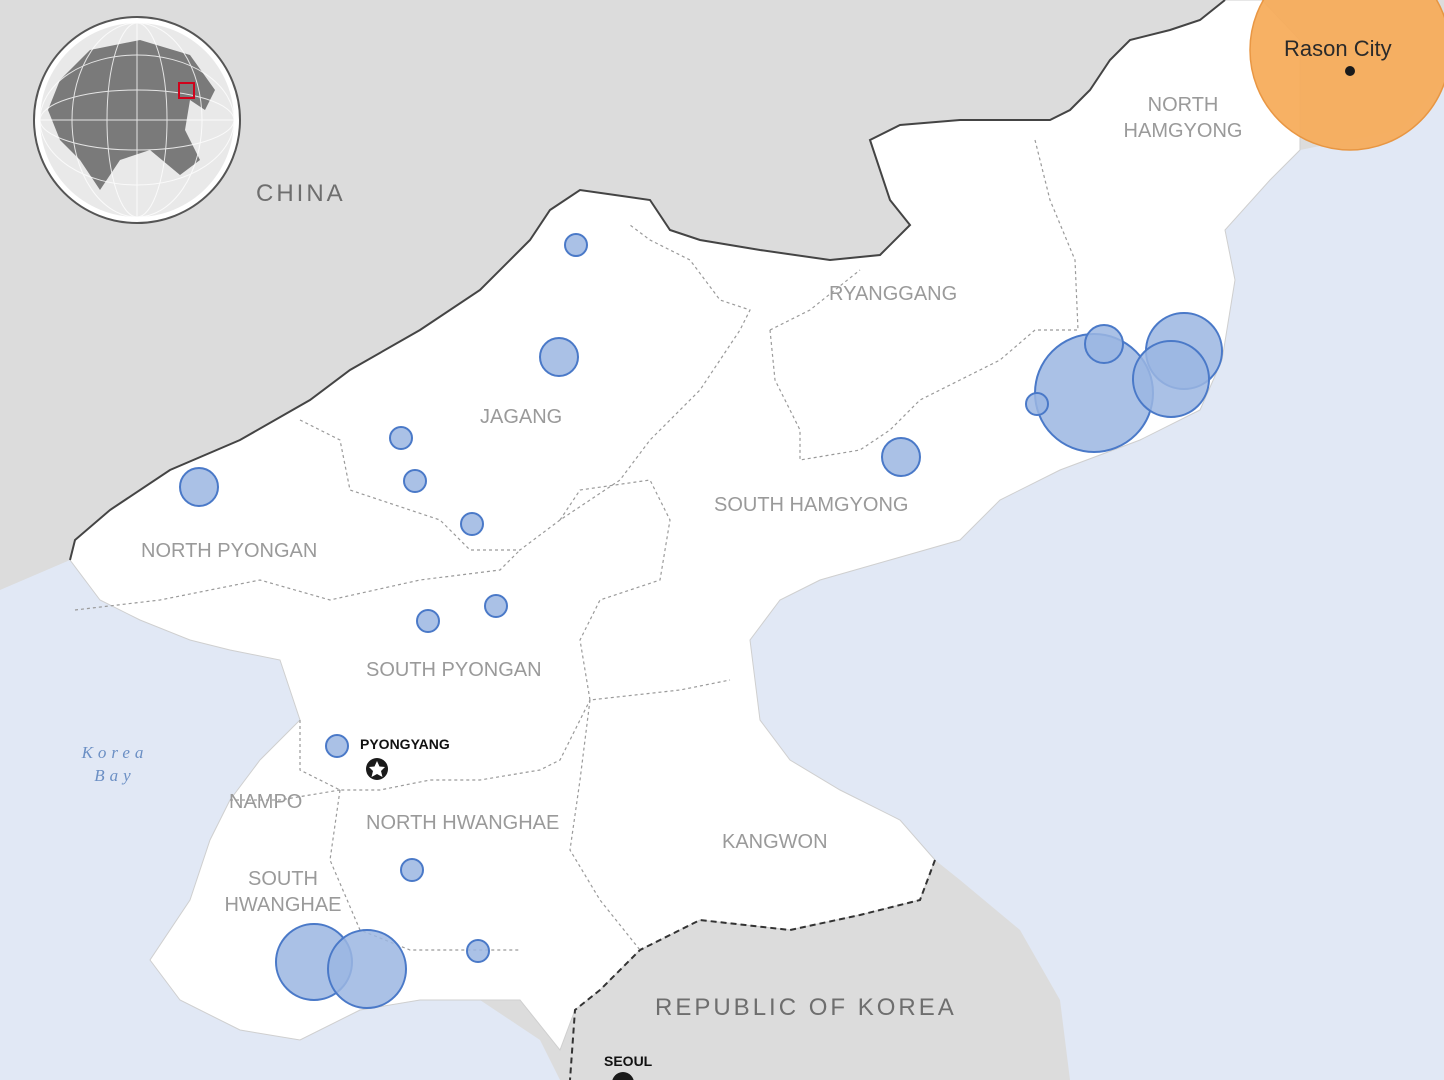 This screenshot has height=1080, width=1444. I want to click on label-north-hamgyong: NORTH HAMGYONG, so click(1183, 118).